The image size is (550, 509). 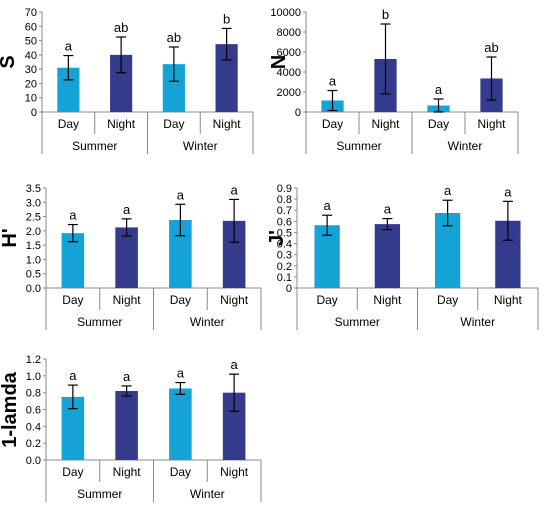 I want to click on y-tick-label: 0.9, so click(x=284, y=189).